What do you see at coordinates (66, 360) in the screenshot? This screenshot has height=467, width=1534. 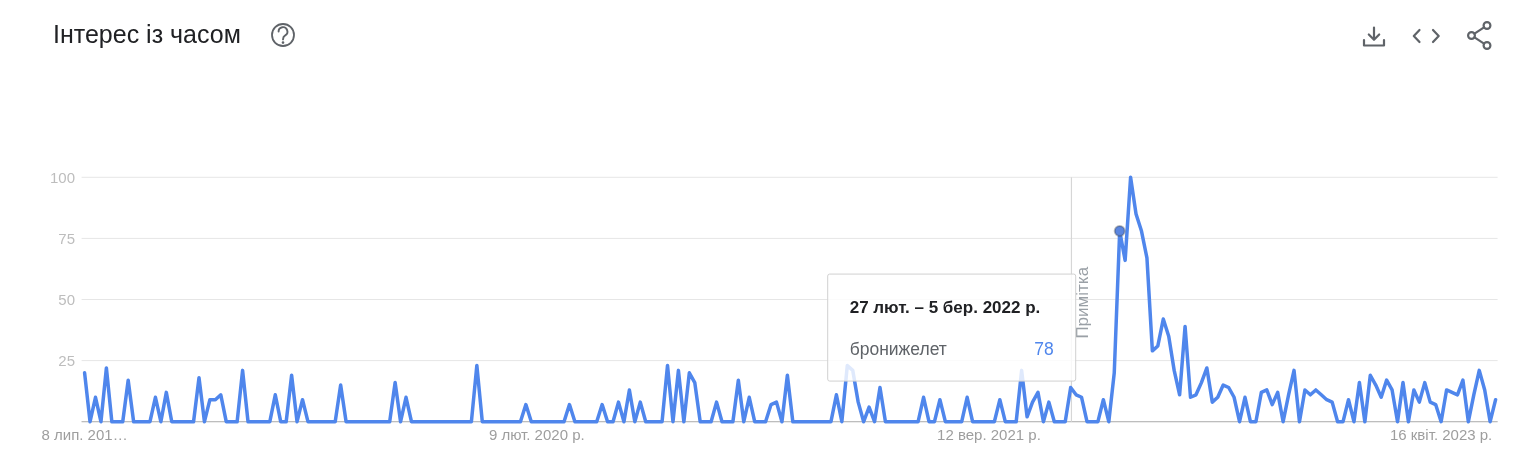 I see `y-tick-label: 25` at bounding box center [66, 360].